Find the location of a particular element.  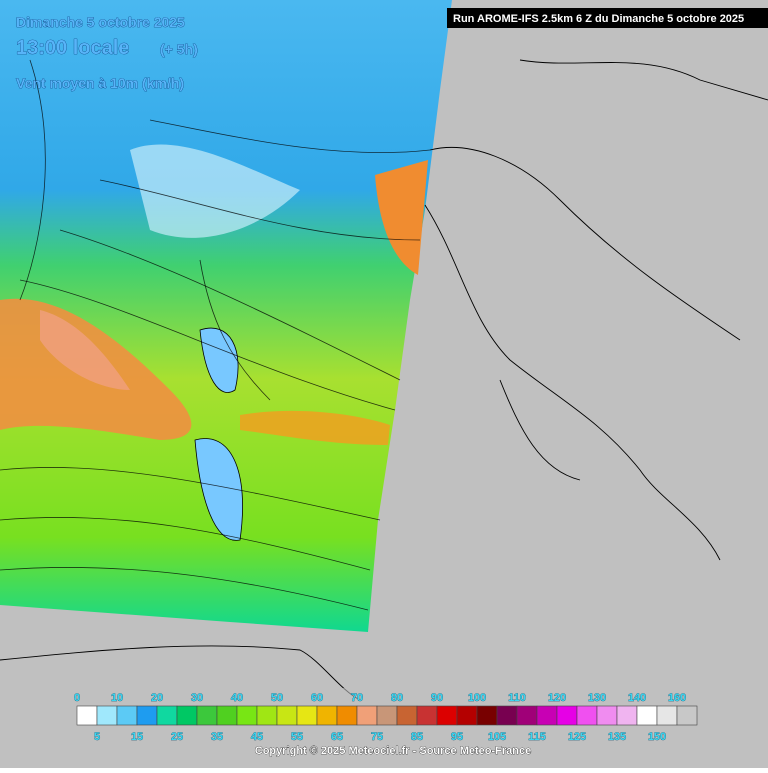

legend-label: 5 is located at coordinates (97, 737).